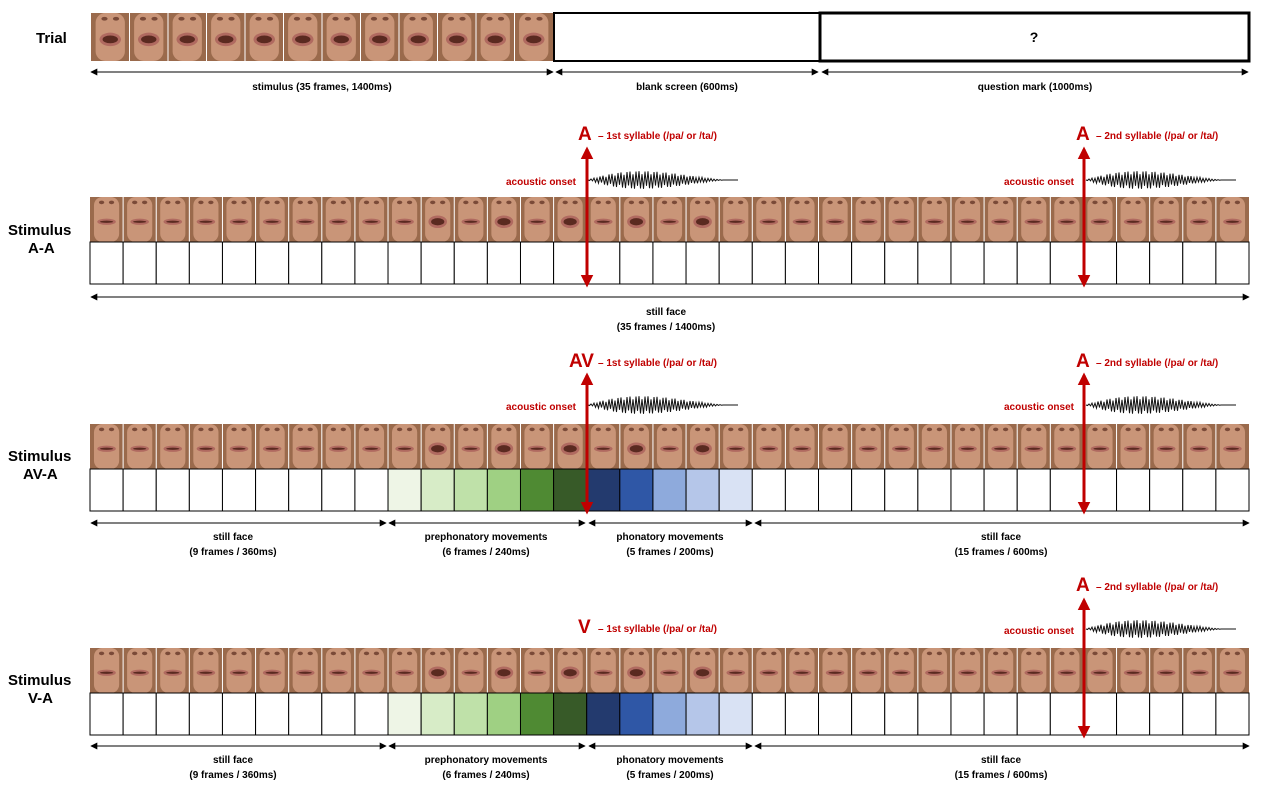 The height and width of the screenshot is (785, 1262). What do you see at coordinates (322, 37) in the screenshot?
I see `trial-face-strip` at bounding box center [322, 37].